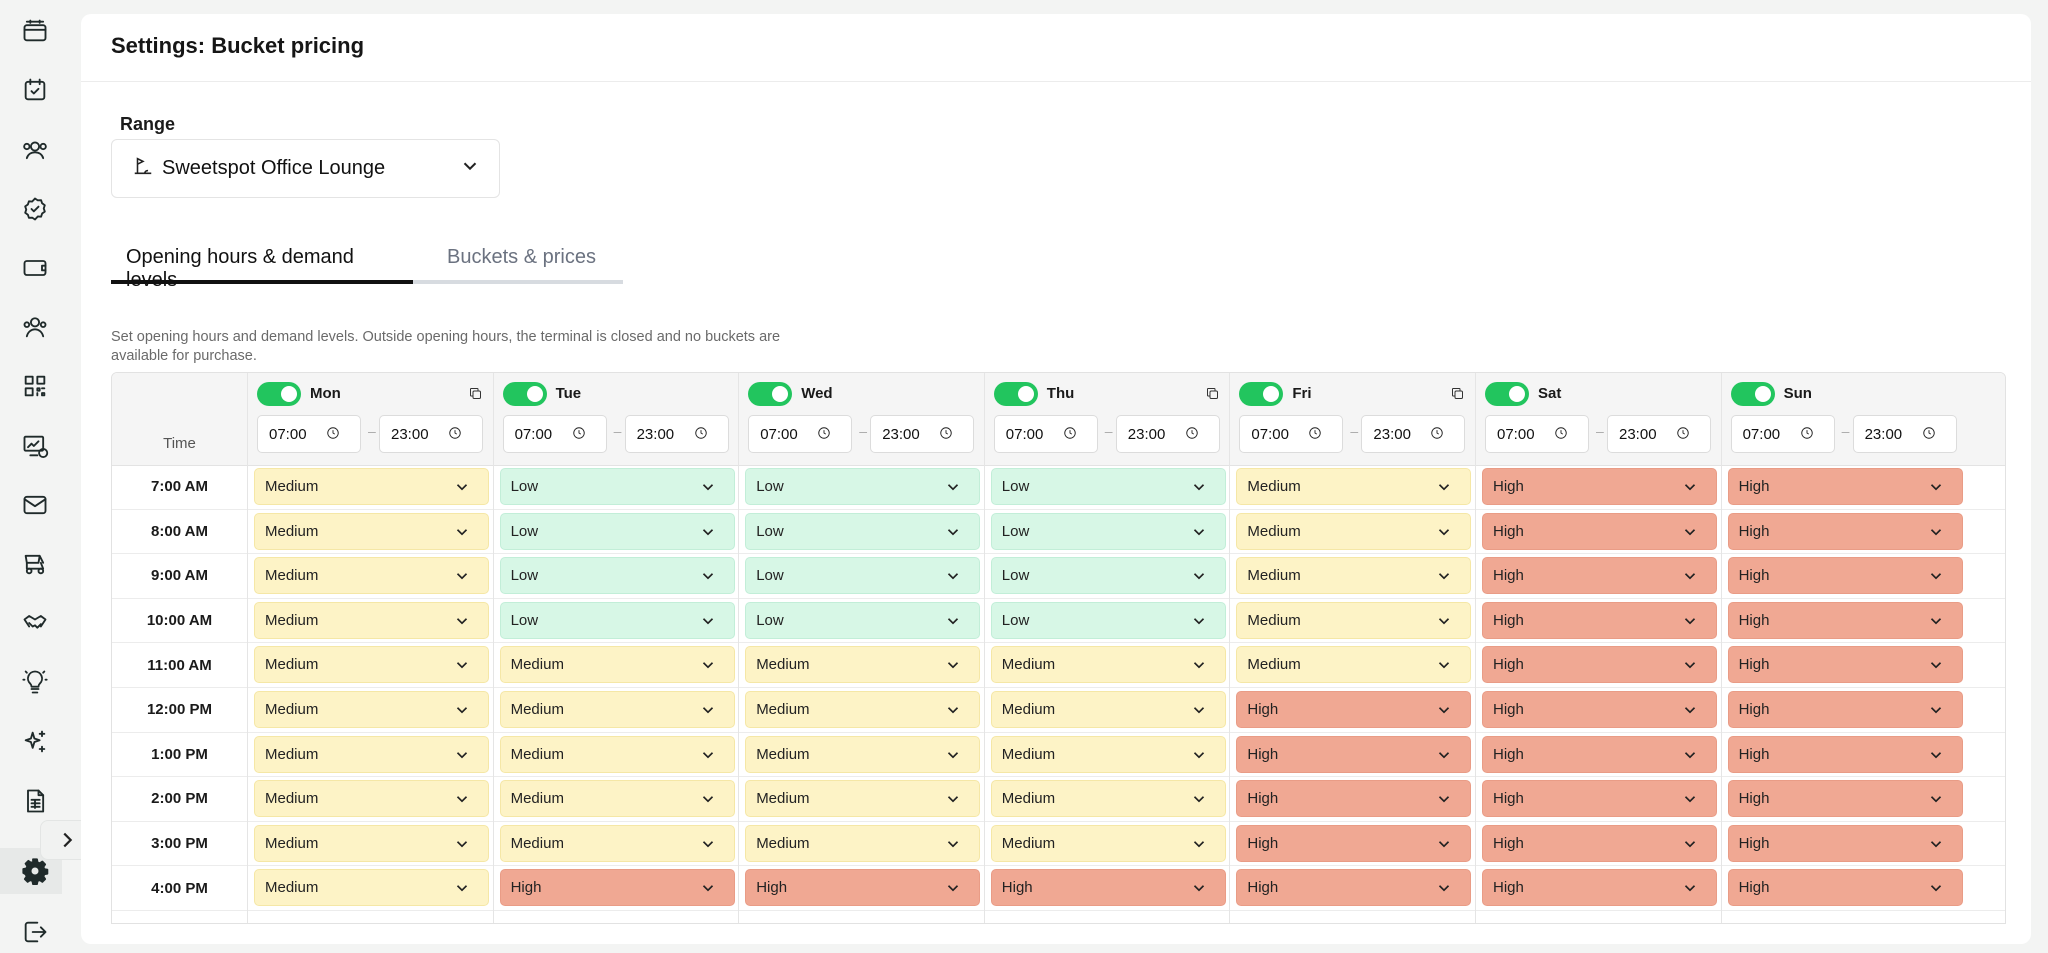 This screenshot has width=2048, height=953. I want to click on badge-check-icon, so click(35, 209).